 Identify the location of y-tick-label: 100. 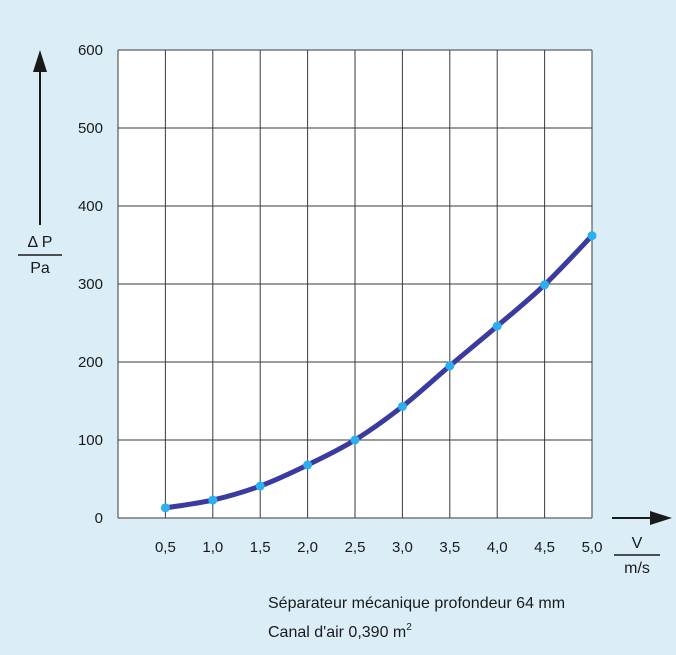
(90, 440).